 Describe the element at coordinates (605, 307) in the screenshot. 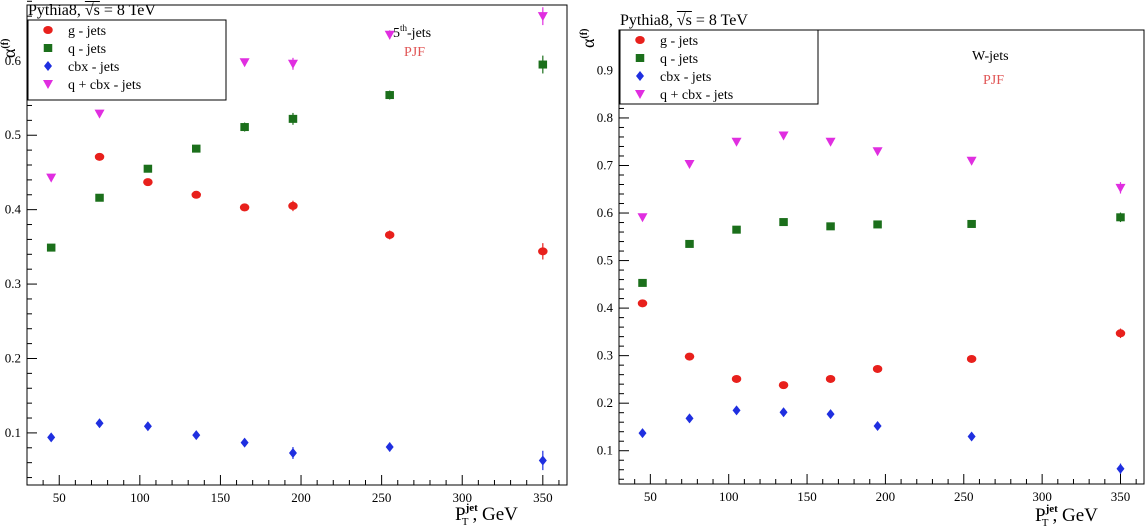

I see `right-y-tick-label: 0.4` at that location.